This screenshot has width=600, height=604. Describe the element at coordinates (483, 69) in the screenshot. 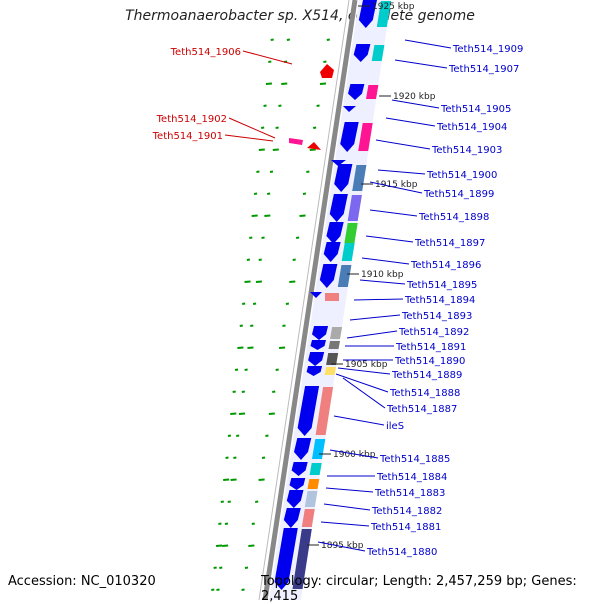

I see `gene-label: Teth514_1907` at that location.